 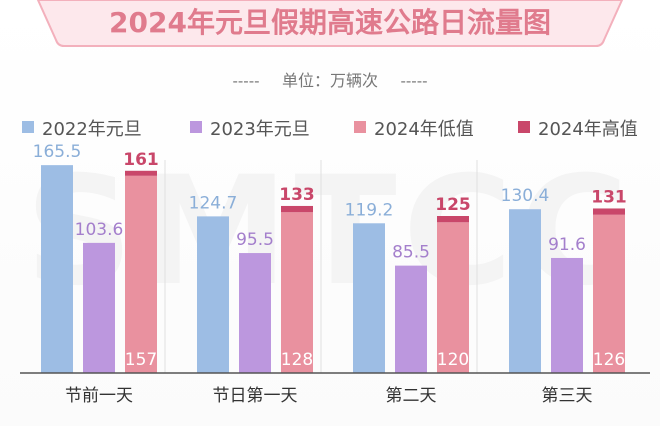 I want to click on chart-title: 2024年元旦假期高速公路日流量图, so click(x=330, y=22).